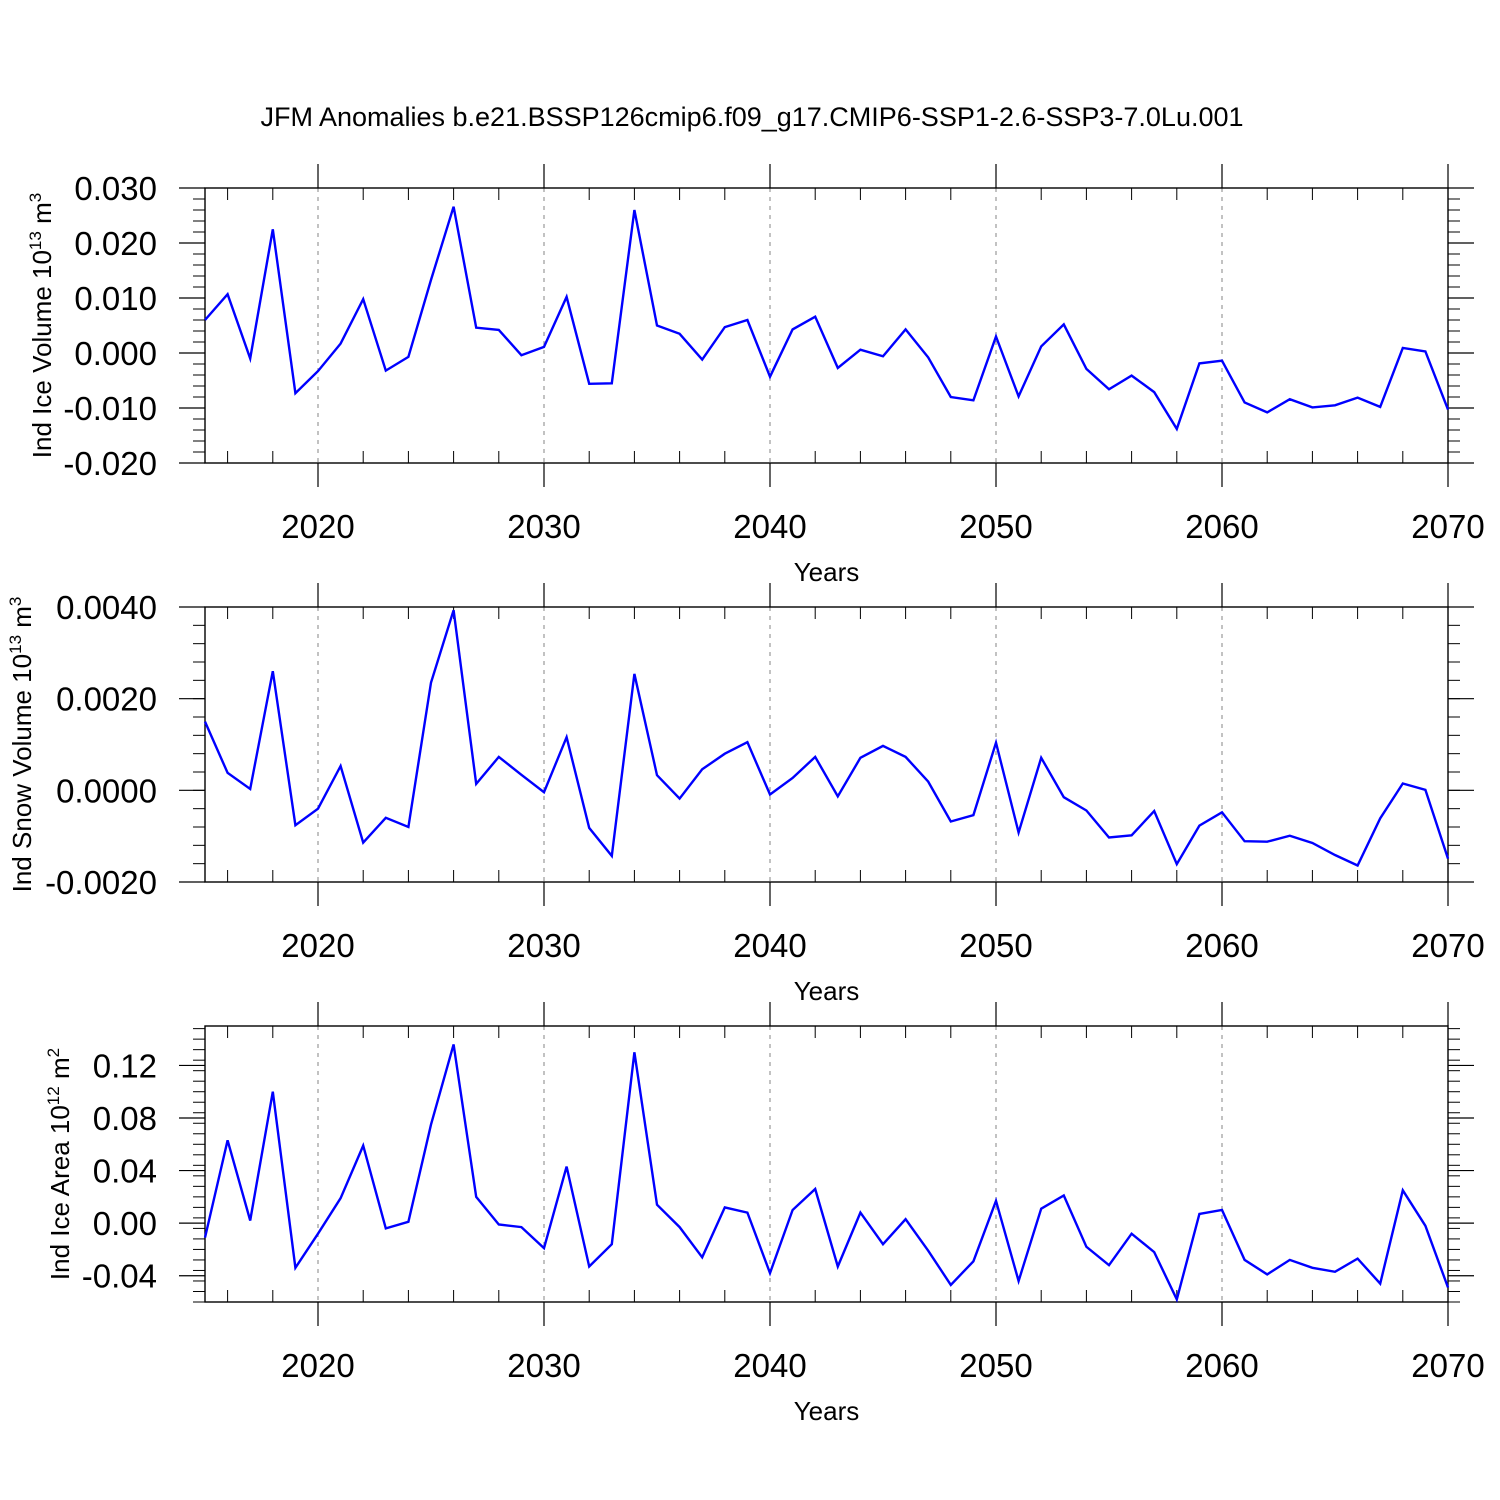 This screenshot has height=1500, width=1500. Describe the element at coordinates (115, 188) in the screenshot. I see `y-tick-label: 0.030` at that location.